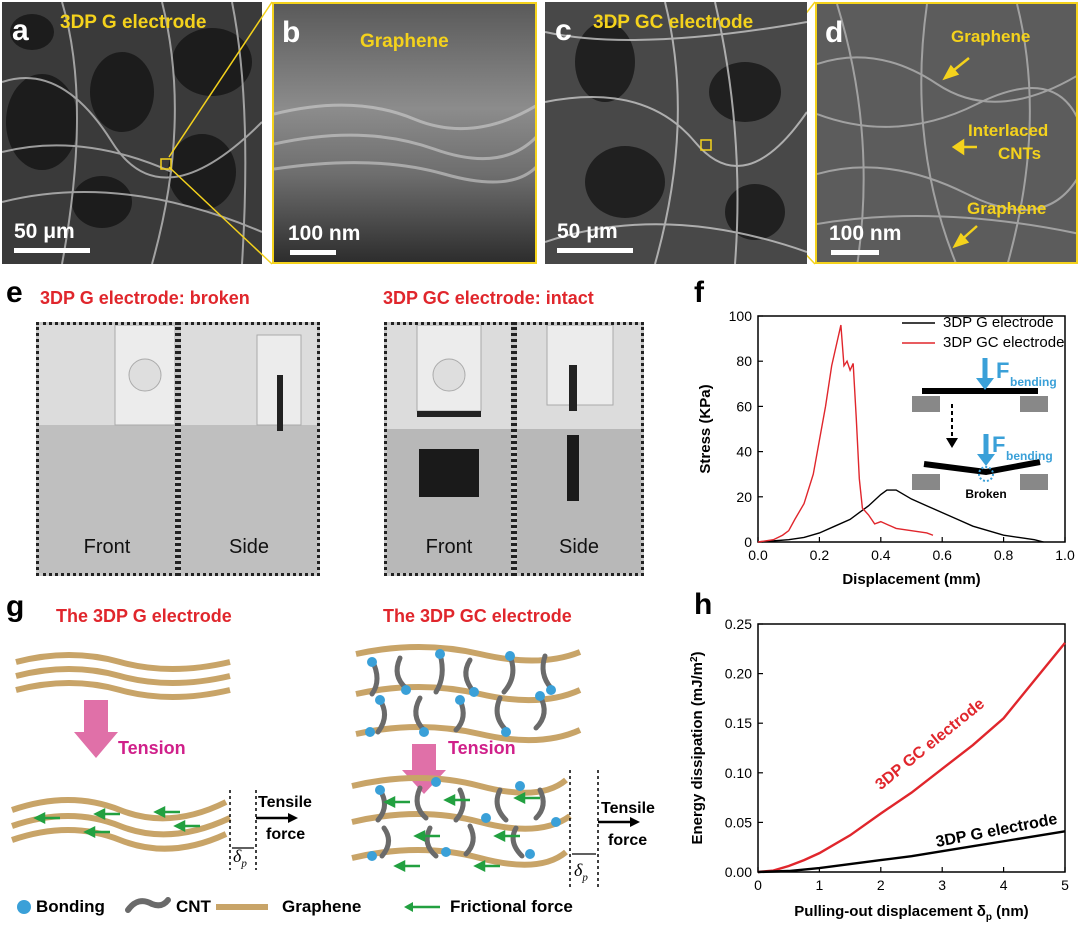  I want to click on panel-letter-a: a, so click(20, 30).